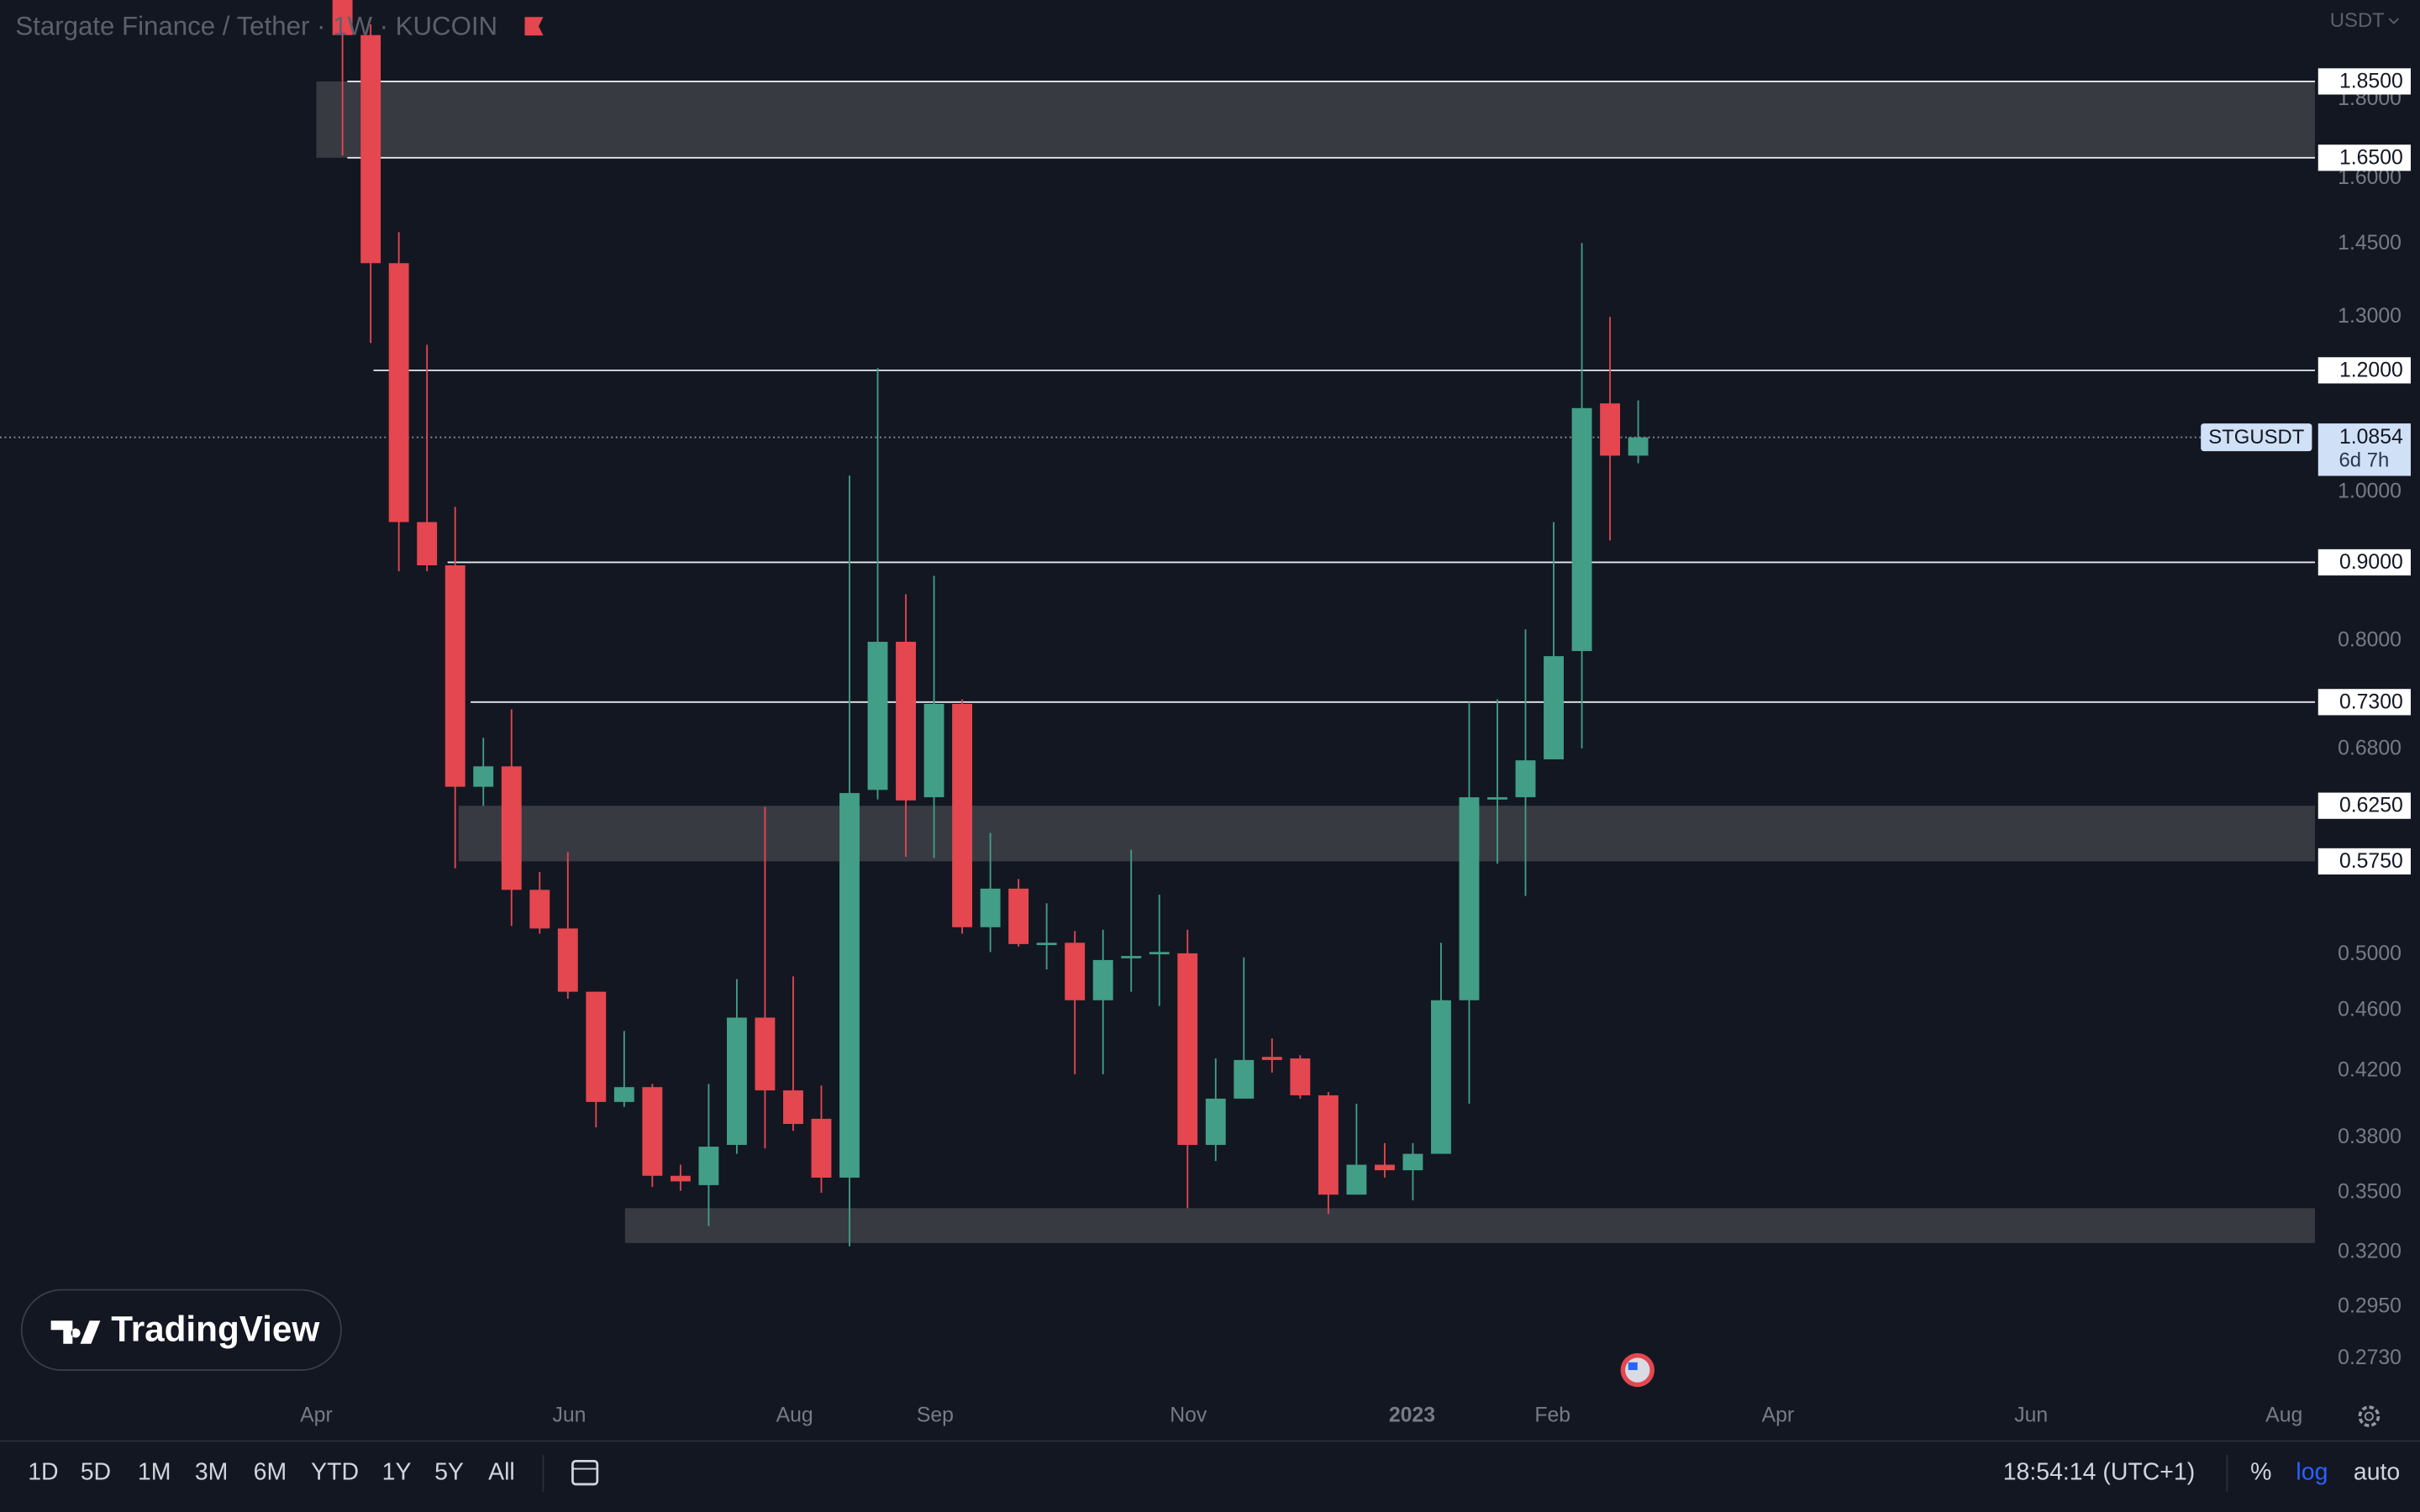  I want to click on y-tick-label: 1.3000, so click(2370, 316).